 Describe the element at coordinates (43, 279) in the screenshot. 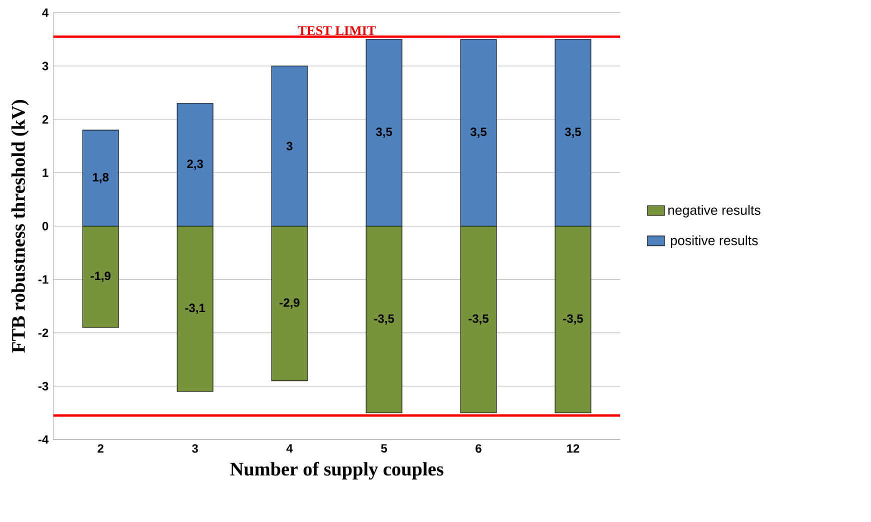

I see `y-tick-label: -1` at that location.